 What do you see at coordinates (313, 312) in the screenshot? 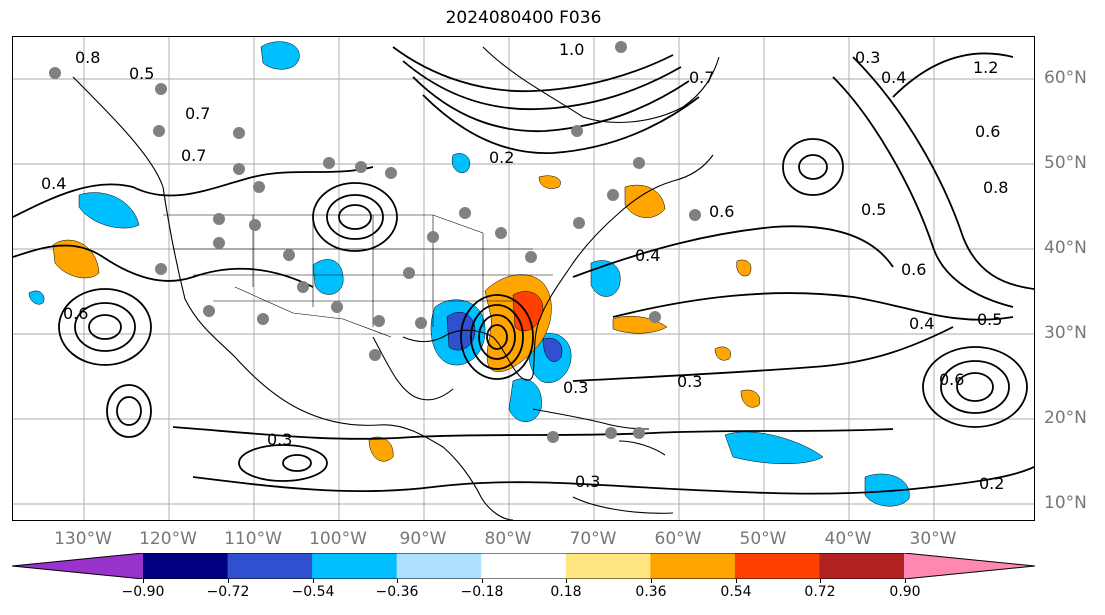
I see `border-us-mexico` at bounding box center [313, 312].